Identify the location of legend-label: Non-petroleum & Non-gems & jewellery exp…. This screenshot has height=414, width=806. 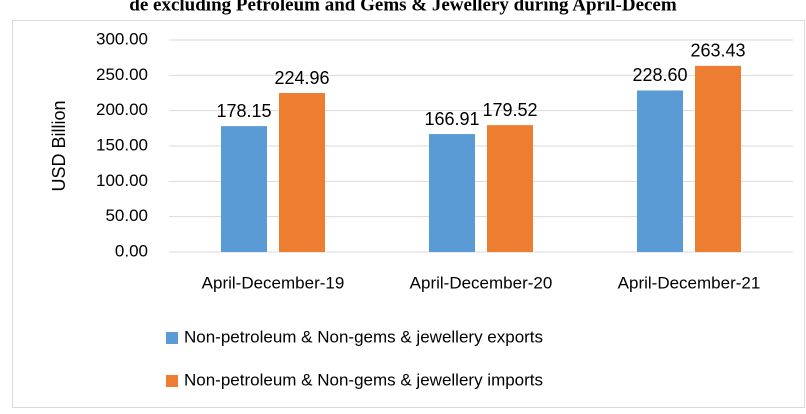
(363, 336).